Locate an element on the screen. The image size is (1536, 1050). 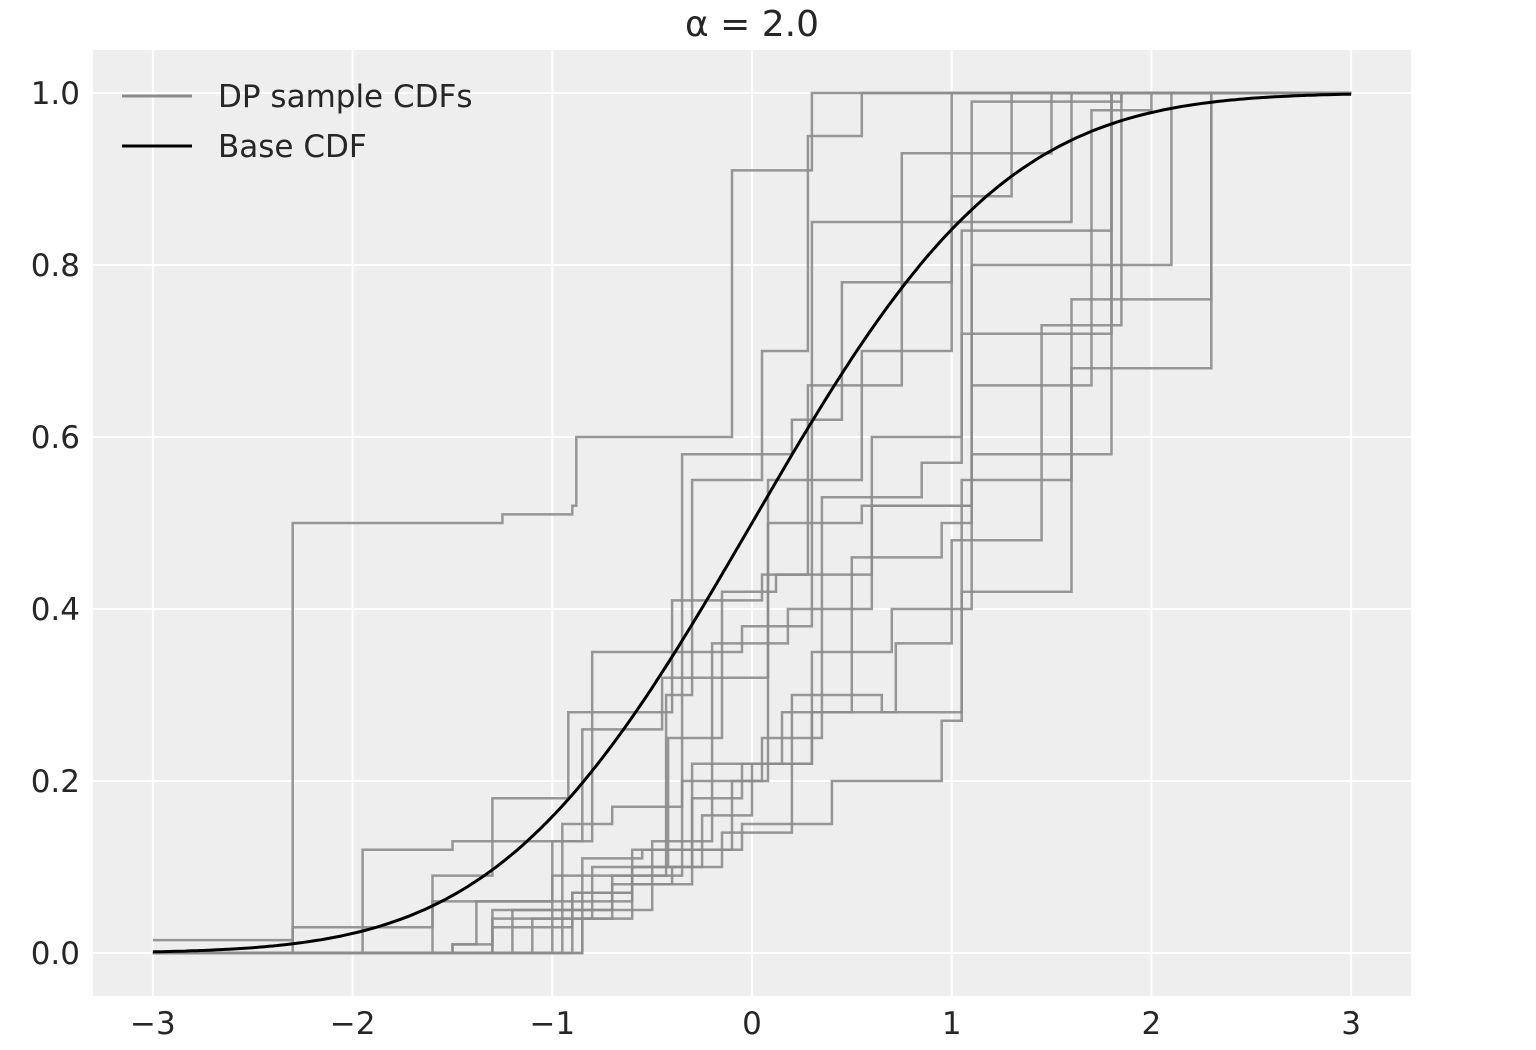
x-tick-label: −3 is located at coordinates (153, 1024).